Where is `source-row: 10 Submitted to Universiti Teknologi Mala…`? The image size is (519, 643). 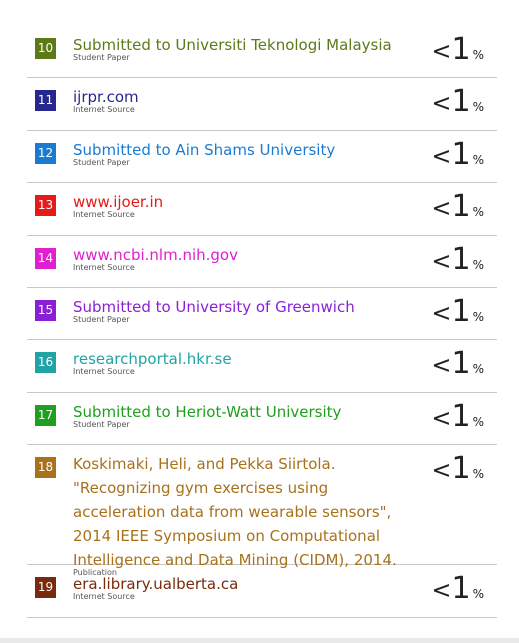
source-row: 10 Submitted to Universiti Teknologi Mala… is located at coordinates (262, 52).